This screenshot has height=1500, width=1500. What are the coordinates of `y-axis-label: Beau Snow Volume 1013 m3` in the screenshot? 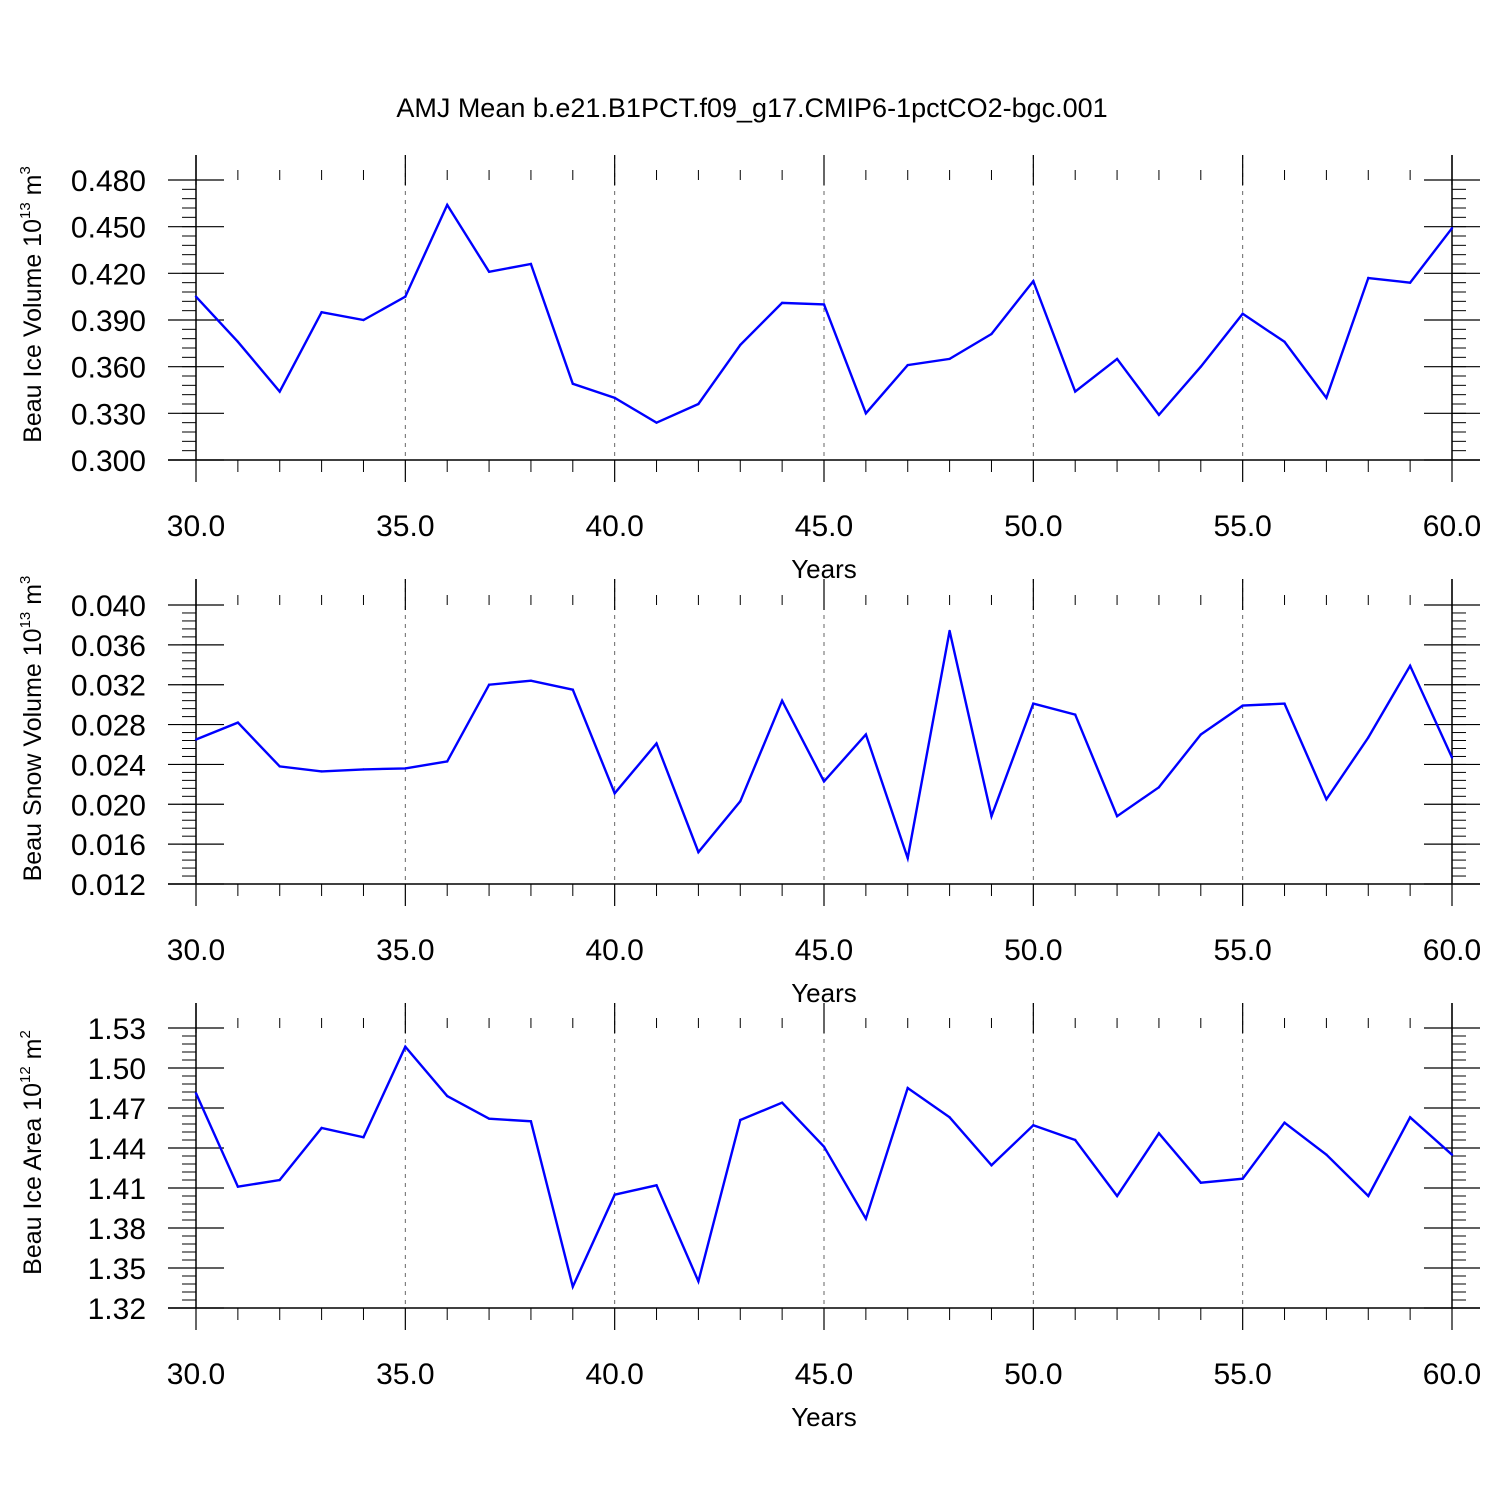 It's located at (32, 729).